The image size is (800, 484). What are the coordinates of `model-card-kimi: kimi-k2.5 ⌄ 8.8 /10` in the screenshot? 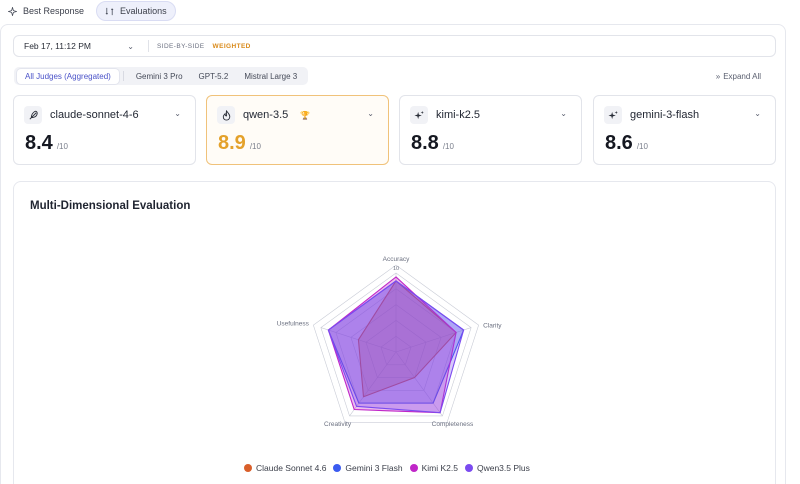 It's located at (490, 130).